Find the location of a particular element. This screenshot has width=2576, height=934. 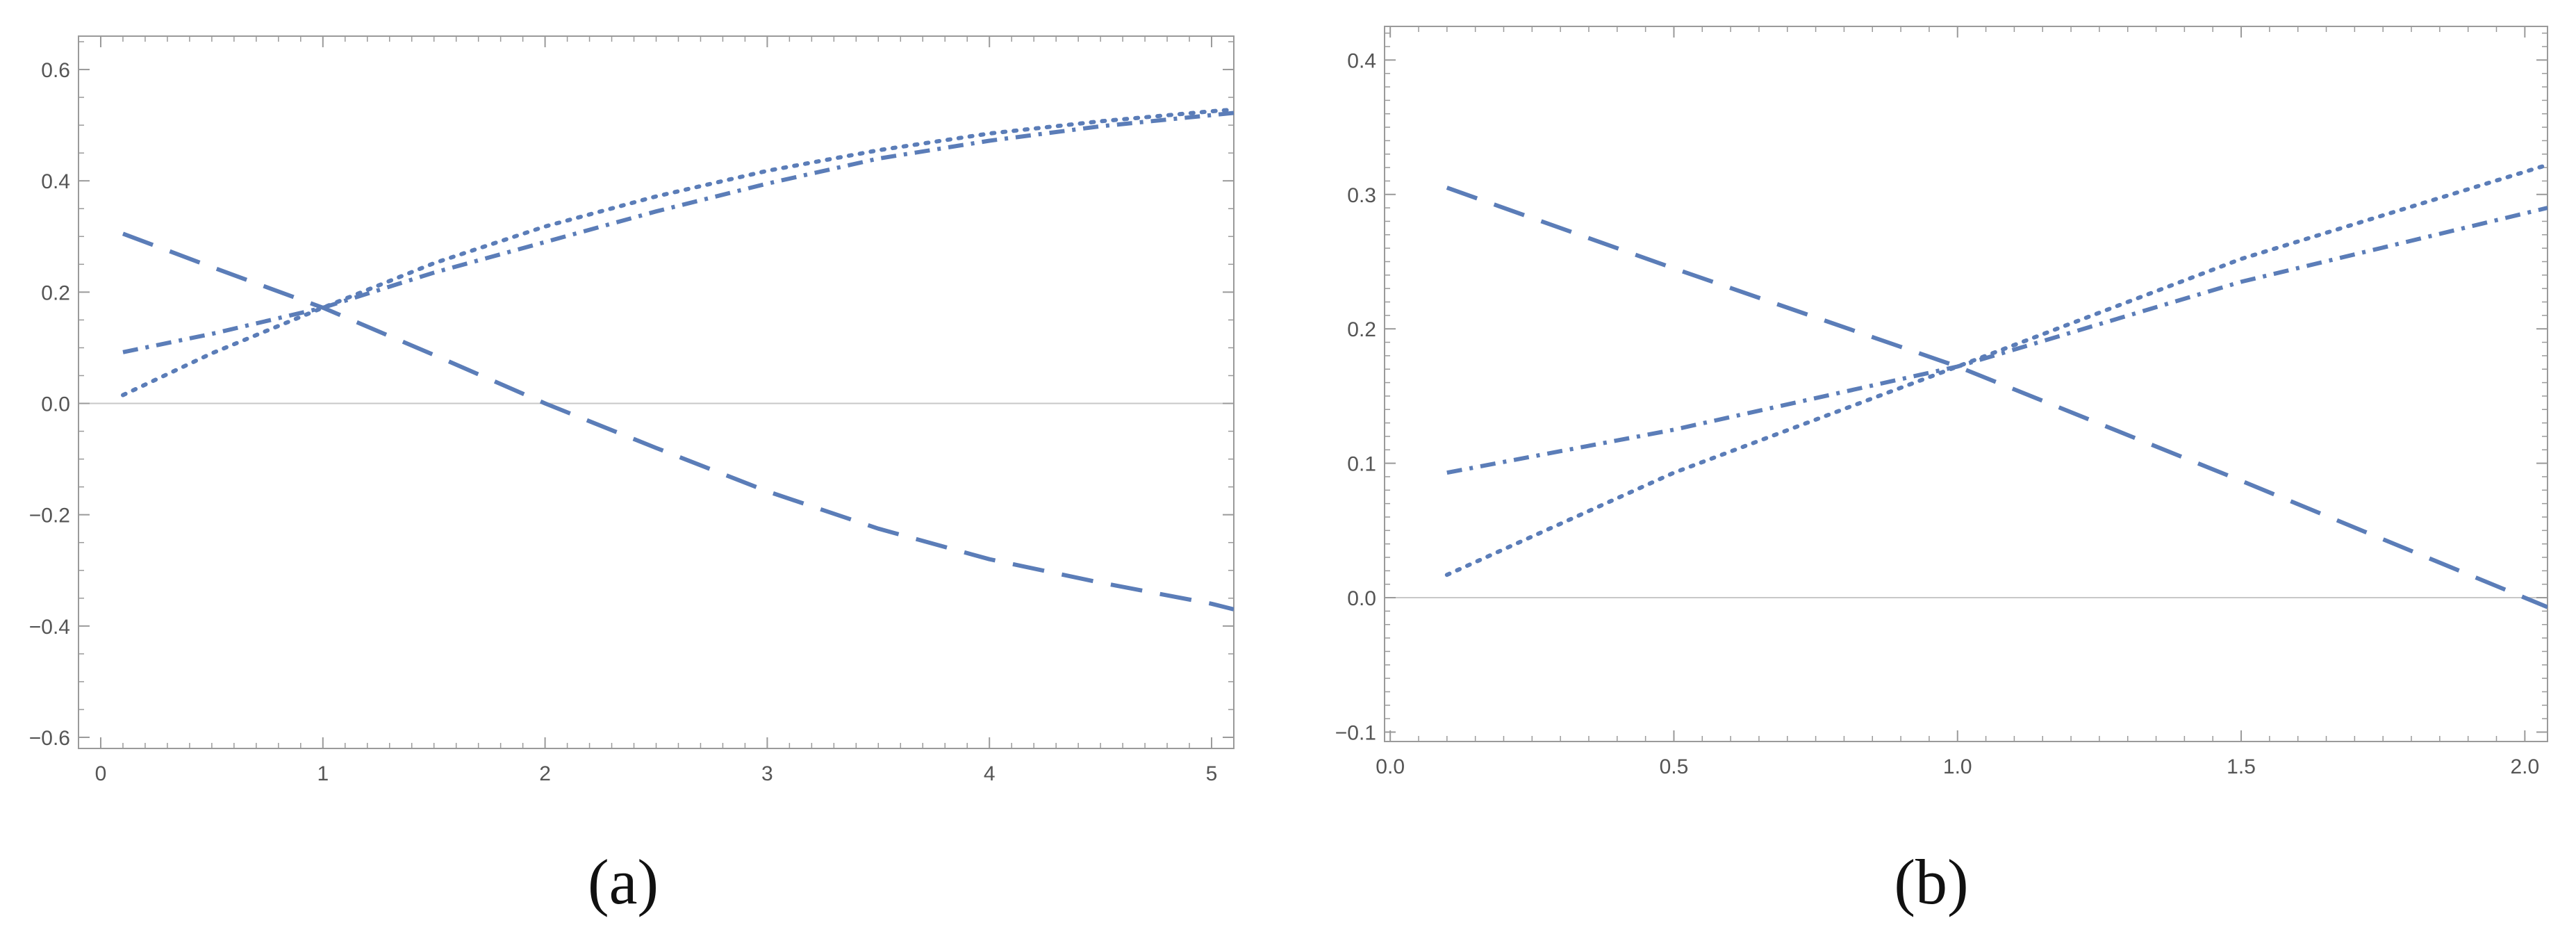

x-tick-label: 3 is located at coordinates (767, 773).